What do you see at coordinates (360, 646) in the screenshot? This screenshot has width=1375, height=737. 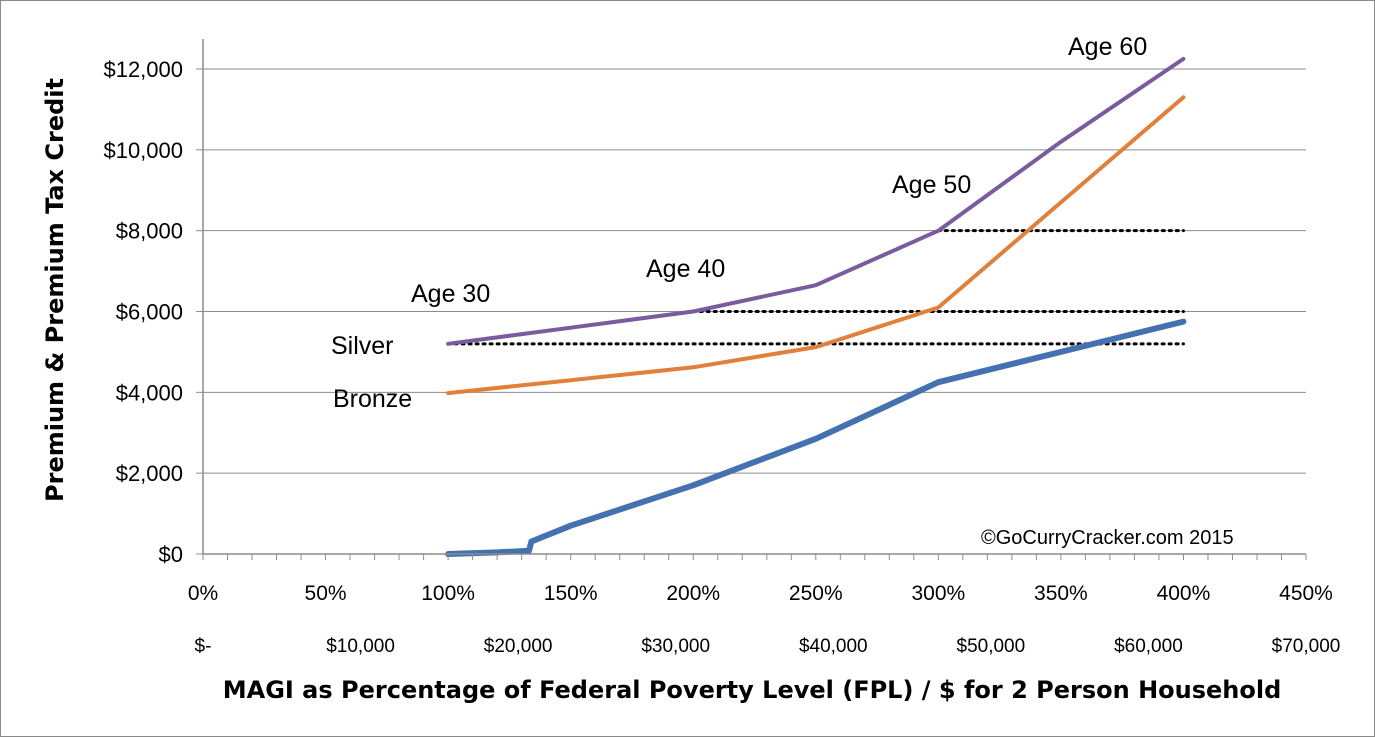 I see `x-dollar-tick-label: $10,000` at bounding box center [360, 646].